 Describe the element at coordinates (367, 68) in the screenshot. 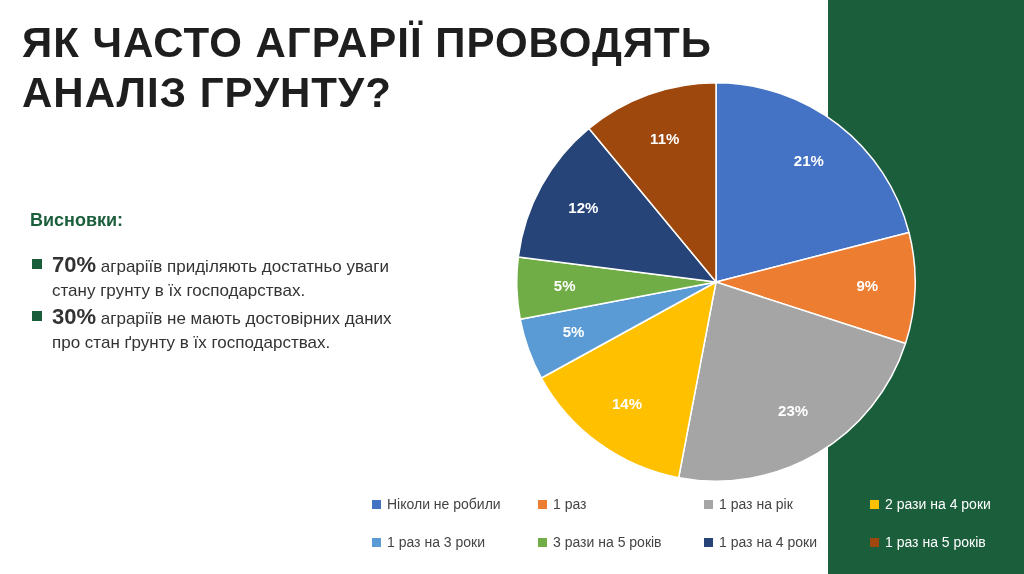

I see `chart-title: ЯК ЧАСТО АГРАРІЇ ПРОВОДЯТЬ АНАЛІЗ ГРУНТУ?` at that location.